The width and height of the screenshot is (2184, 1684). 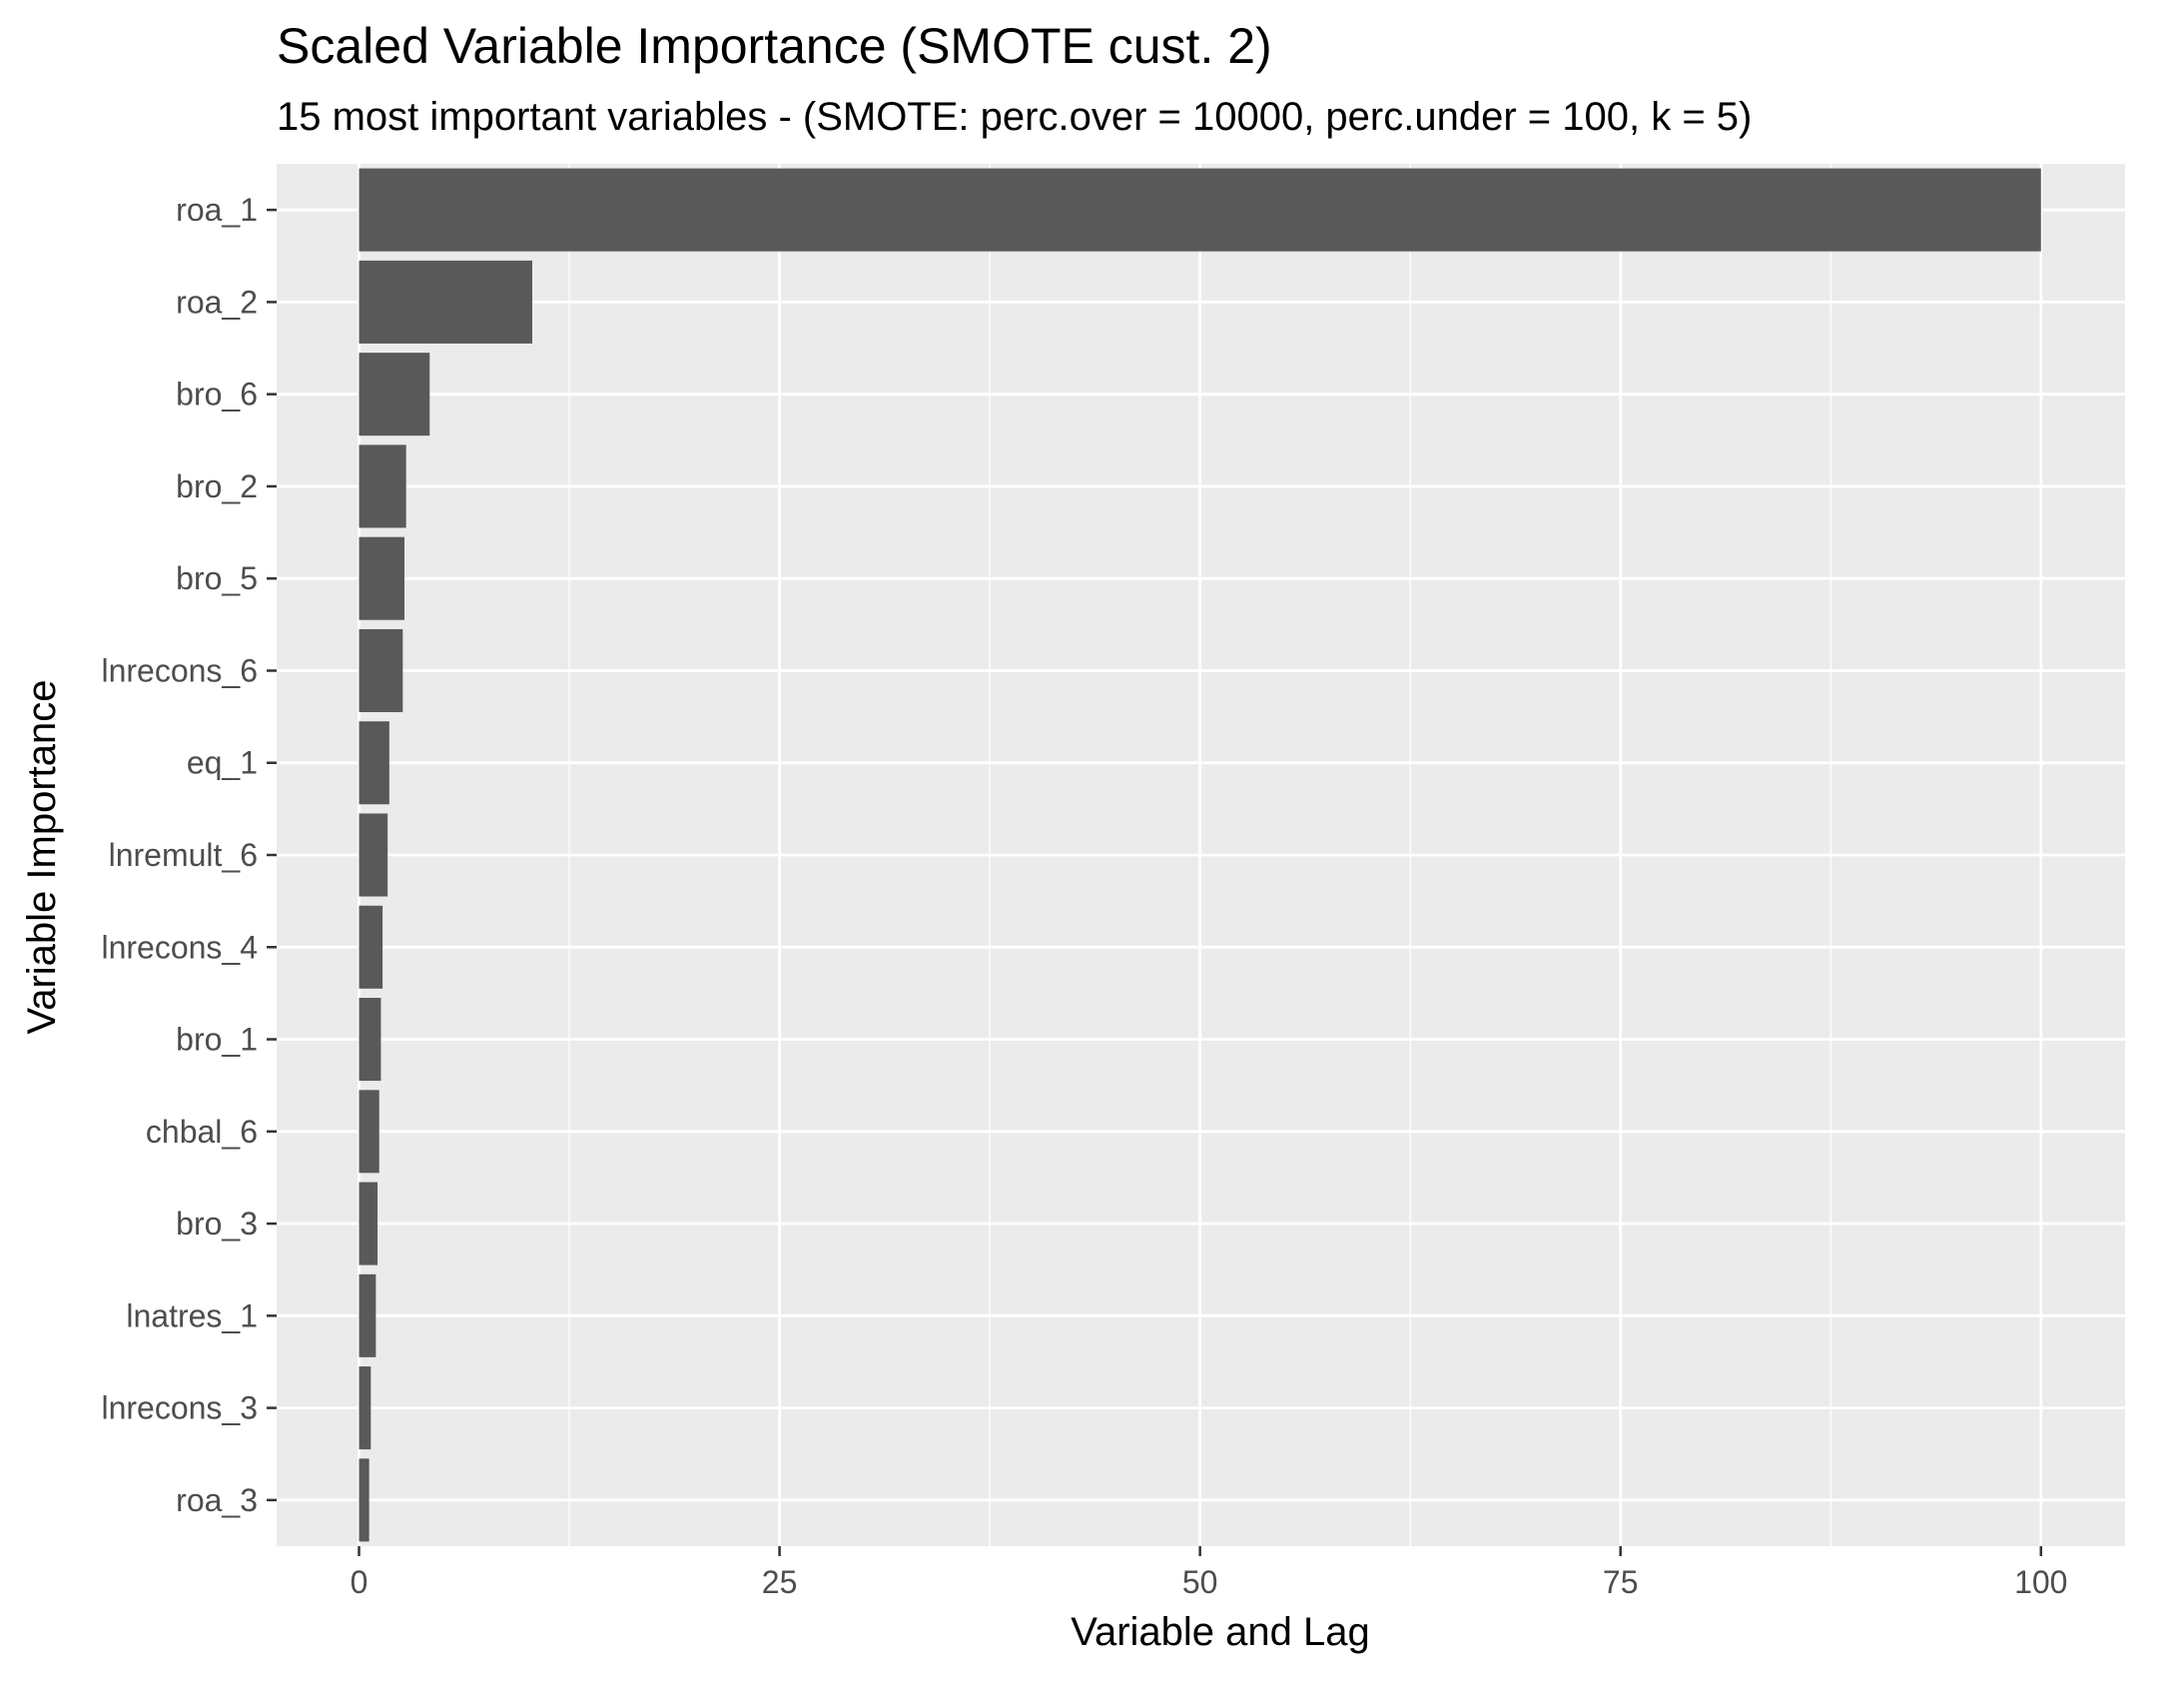 What do you see at coordinates (780, 1582) in the screenshot?
I see `x-tick-label: 25` at bounding box center [780, 1582].